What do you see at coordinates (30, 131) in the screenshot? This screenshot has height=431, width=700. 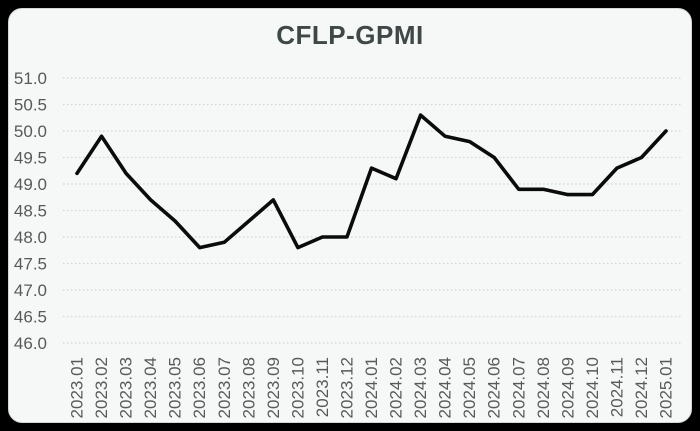 I see `y-tick-label: 50.0` at bounding box center [30, 131].